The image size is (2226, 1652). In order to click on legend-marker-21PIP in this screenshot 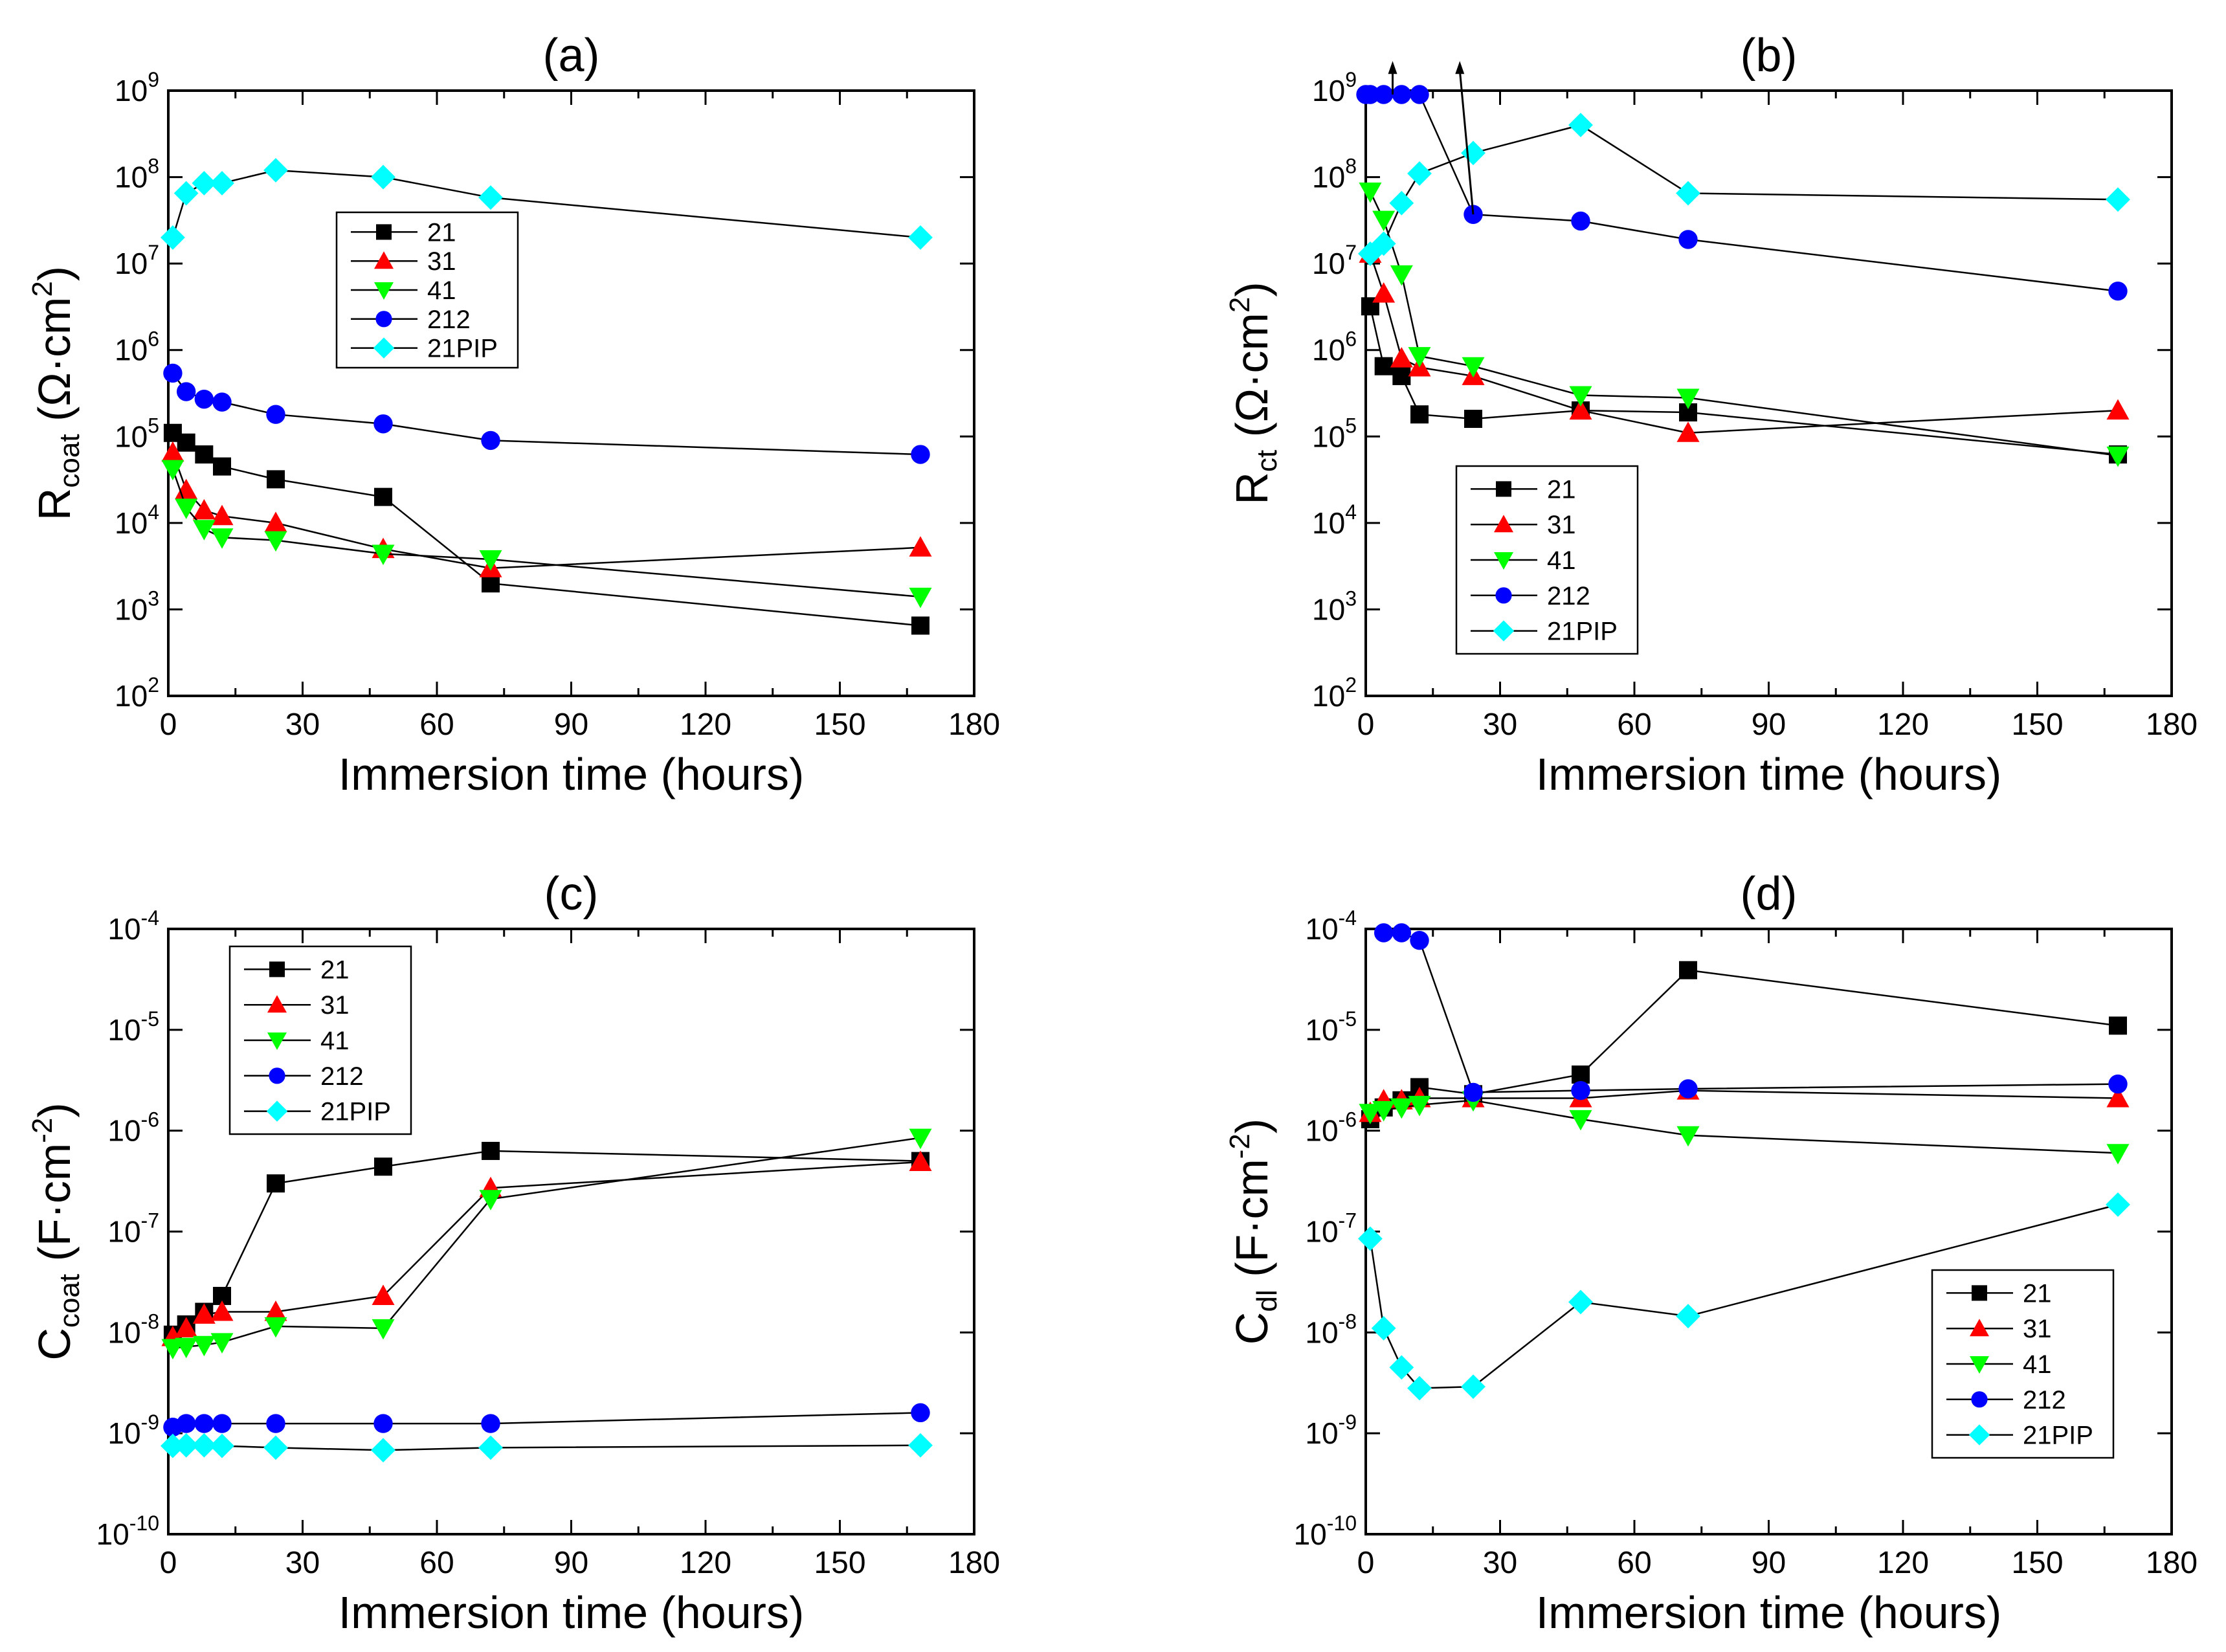, I will do `click(384, 348)`.